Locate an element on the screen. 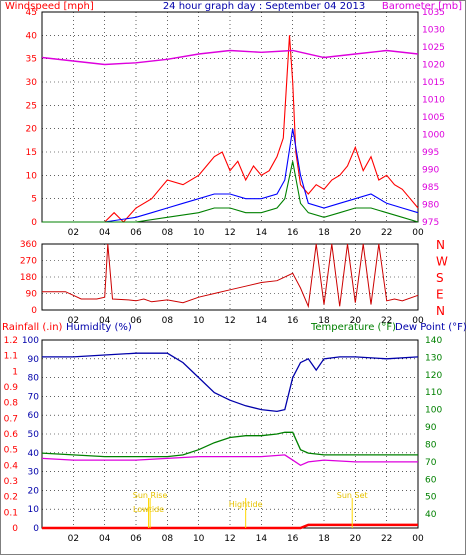 This screenshot has height=555, width=466. barometer-y-label: Barometer [mb] is located at coordinates (422, 6).